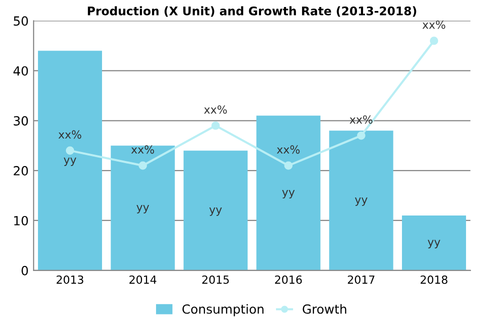  Describe the element at coordinates (20, 71) in the screenshot. I see `y-tick-label: 40` at that location.